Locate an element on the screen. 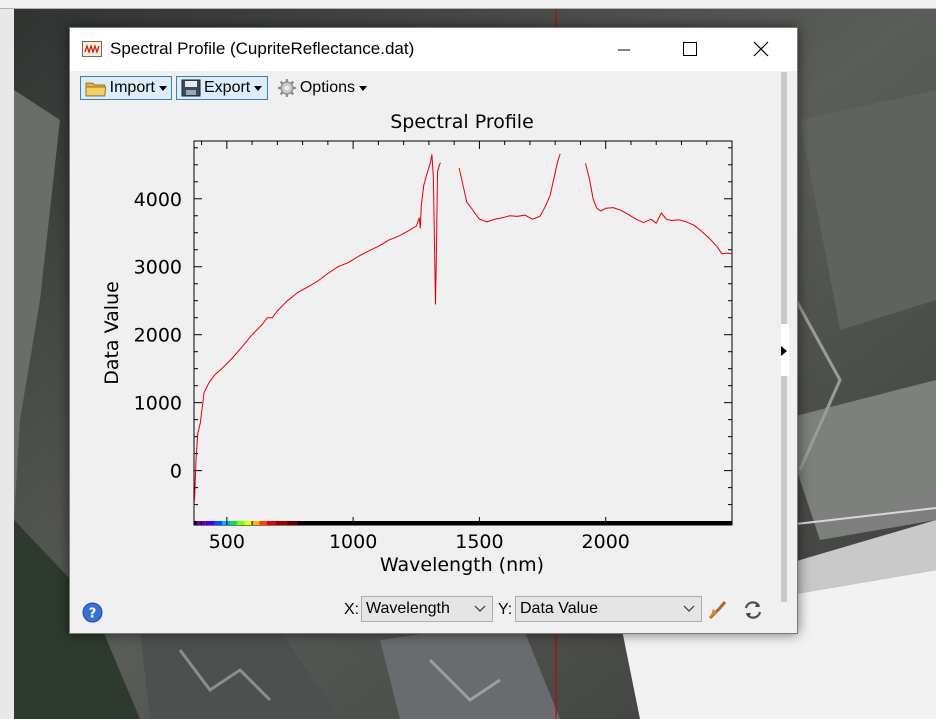 This screenshot has width=936, height=719. y-tick-label: 4000 is located at coordinates (158, 200).